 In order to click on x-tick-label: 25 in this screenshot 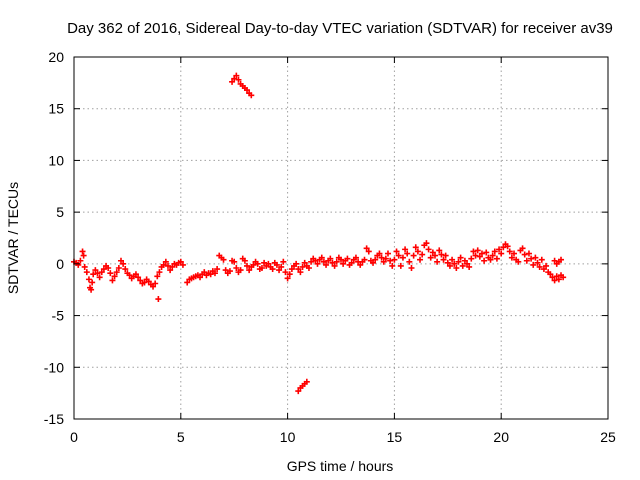, I will do `click(608, 437)`.